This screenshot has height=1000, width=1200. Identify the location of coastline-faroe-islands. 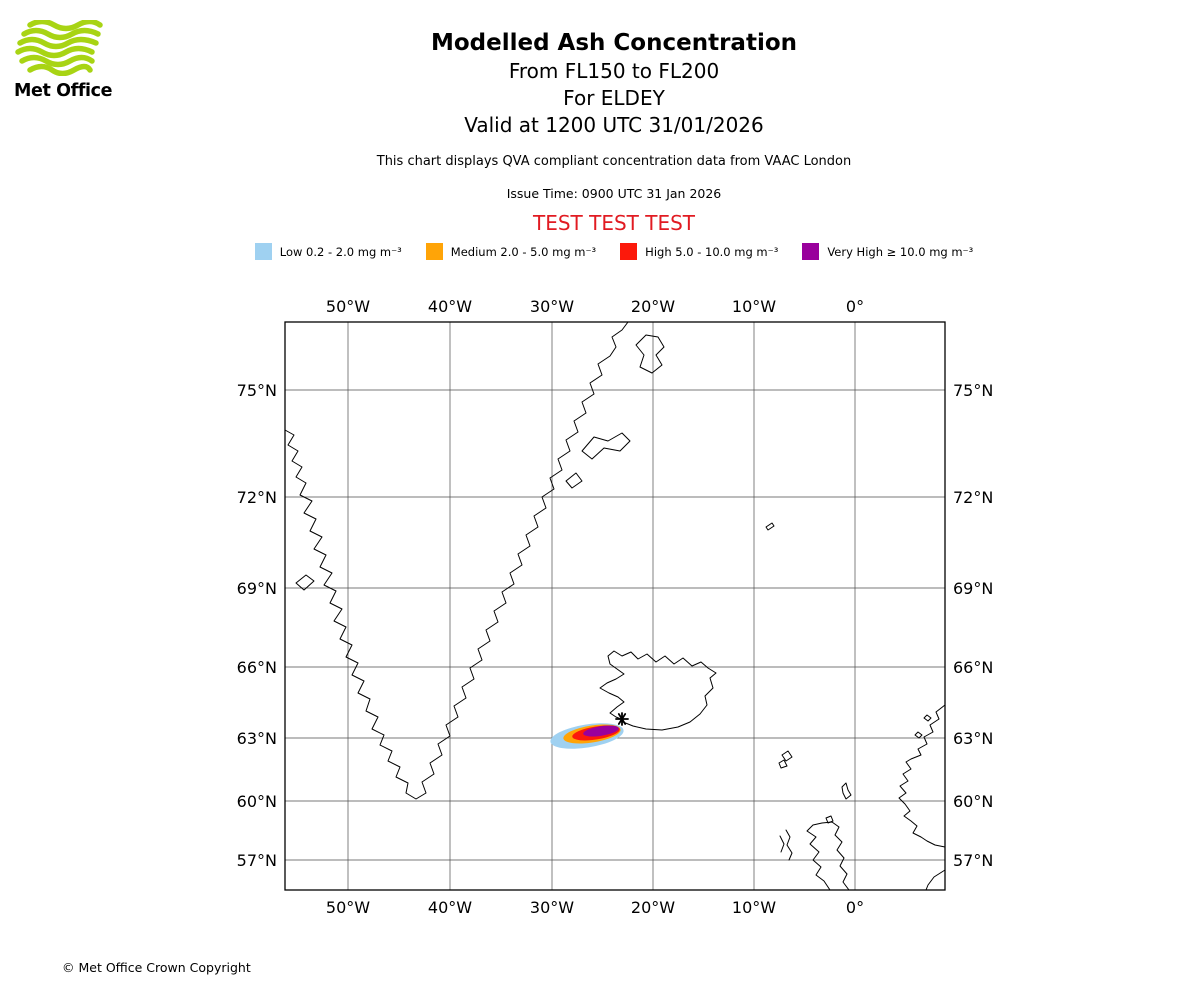
(785, 759).